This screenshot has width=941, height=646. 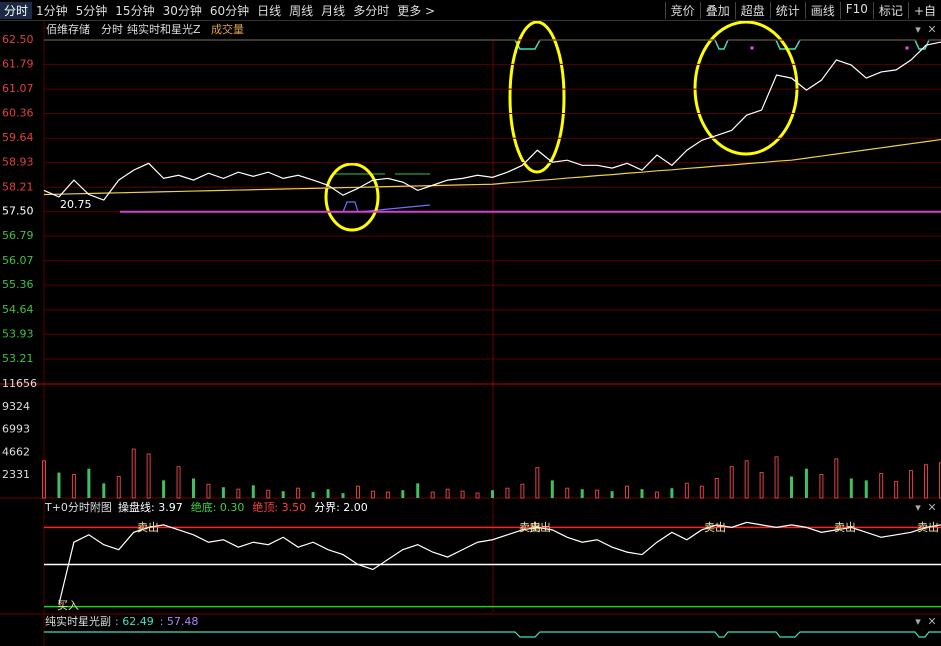 What do you see at coordinates (371, 10) in the screenshot?
I see `tab: 多分时` at bounding box center [371, 10].